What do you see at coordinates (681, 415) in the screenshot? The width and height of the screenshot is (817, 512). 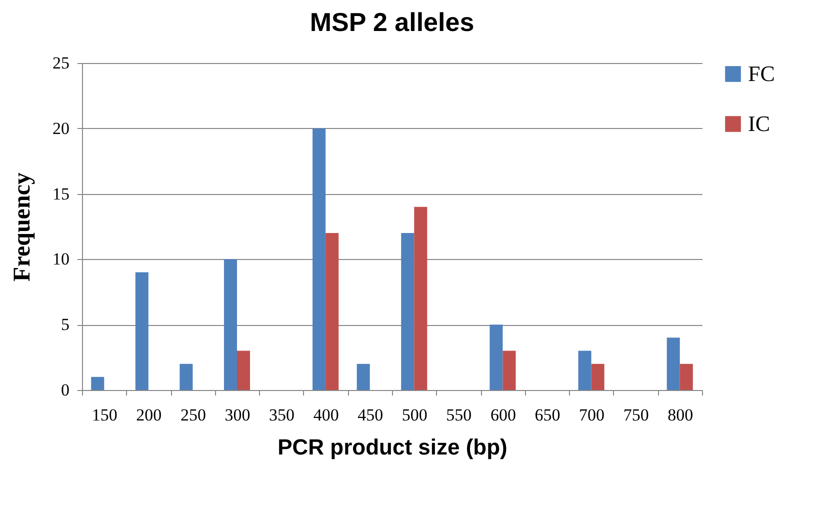 I see `x-tick-label: 800` at bounding box center [681, 415].